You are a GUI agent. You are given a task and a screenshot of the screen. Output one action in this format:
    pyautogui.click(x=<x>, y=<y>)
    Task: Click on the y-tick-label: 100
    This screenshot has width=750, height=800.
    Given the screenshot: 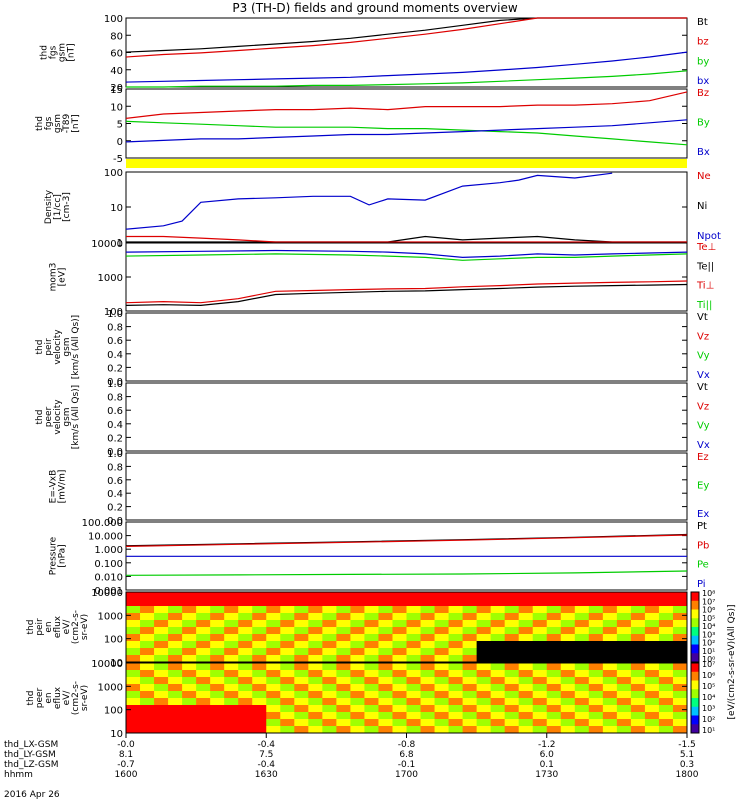 What is the action you would take?
    pyautogui.click(x=113, y=312)
    